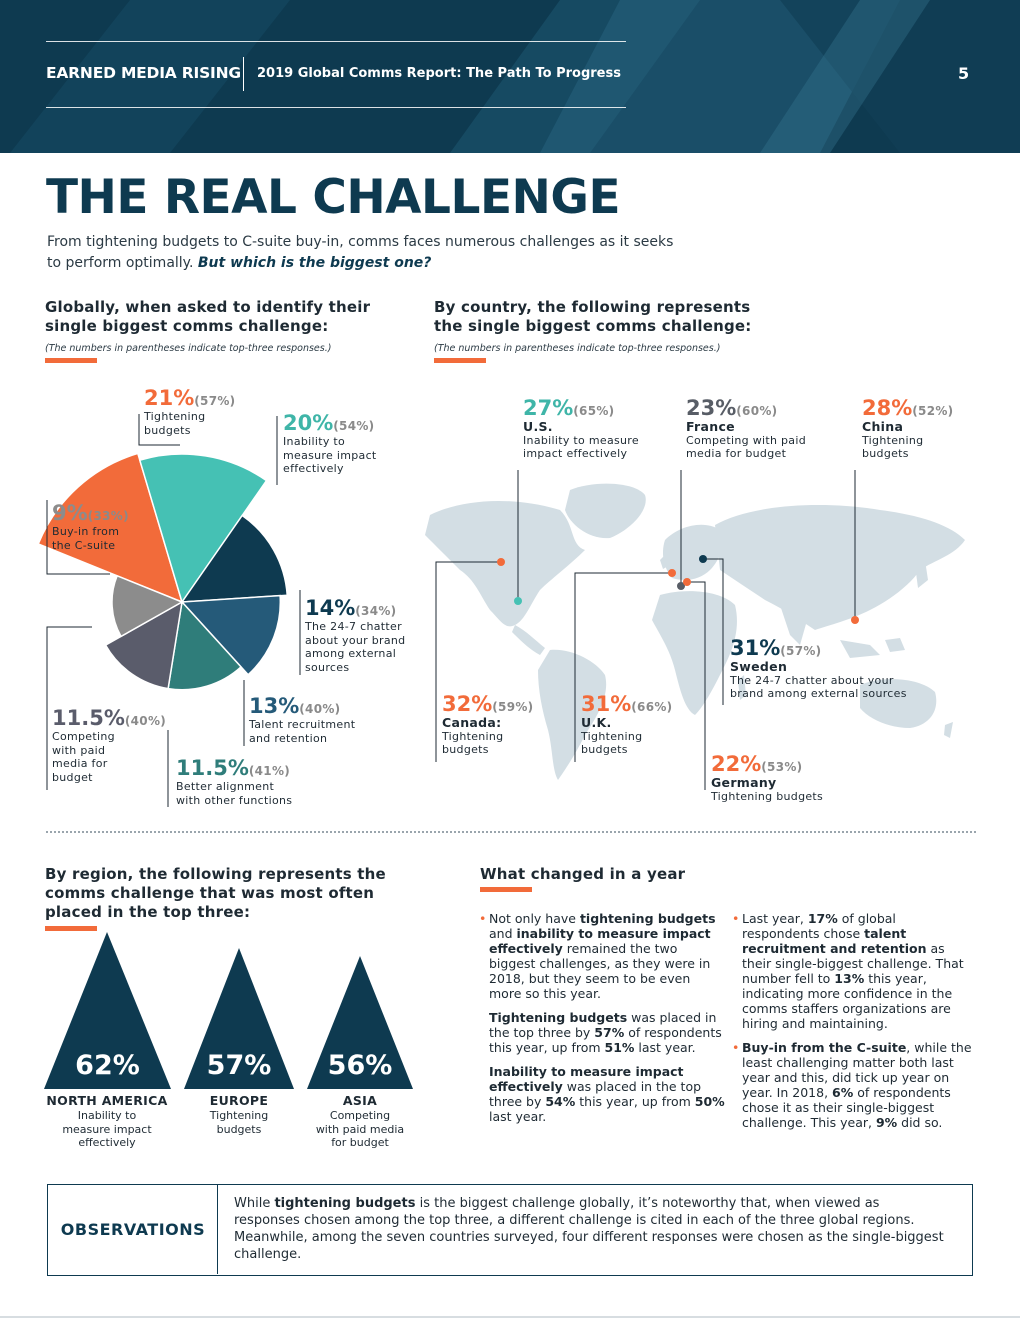 This screenshot has width=1020, height=1320. What do you see at coordinates (606, 704) in the screenshot?
I see `country-pct-uk: 31%` at bounding box center [606, 704].